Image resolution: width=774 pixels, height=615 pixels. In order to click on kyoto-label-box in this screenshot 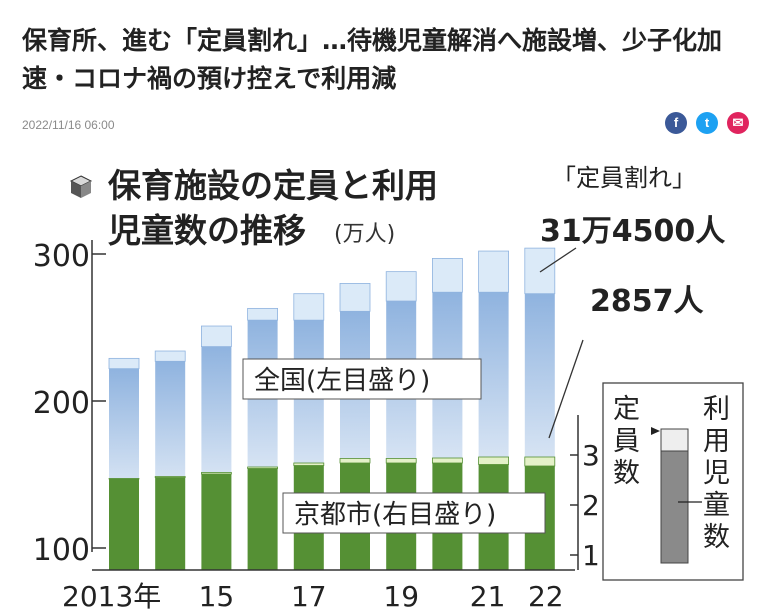, I will do `click(414, 513)`.